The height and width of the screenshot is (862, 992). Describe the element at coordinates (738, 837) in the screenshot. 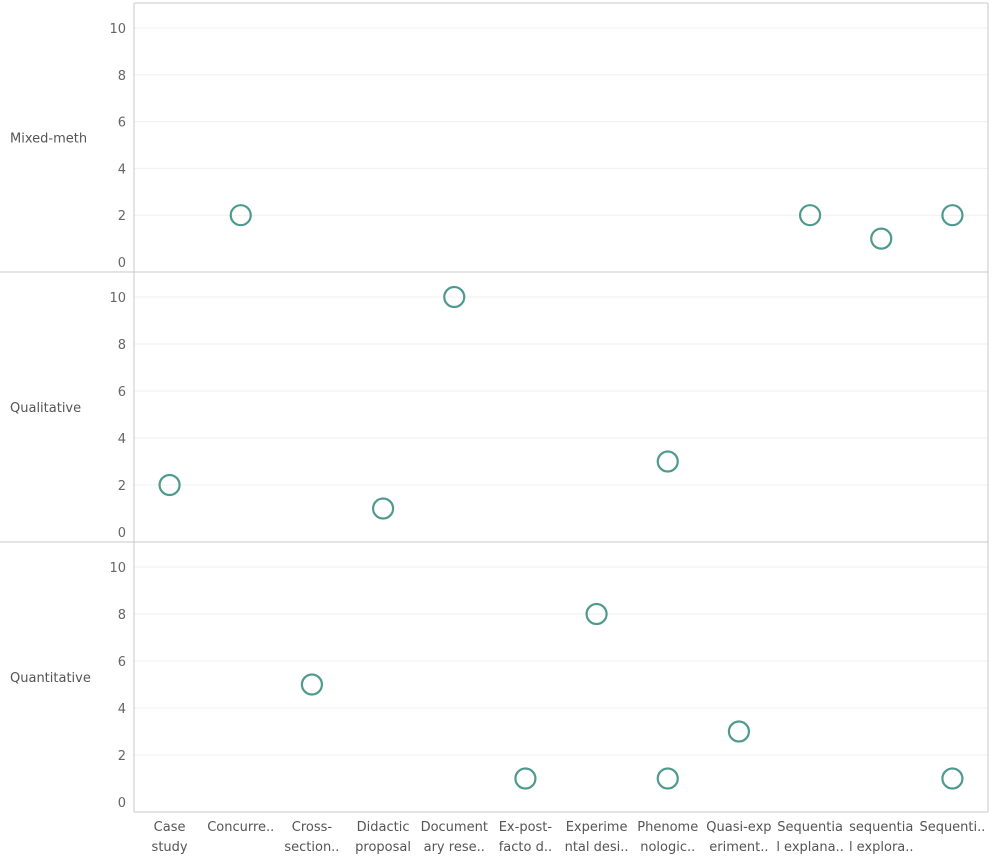

I see `x-tick-label: Quasi-exp eriment..` at that location.